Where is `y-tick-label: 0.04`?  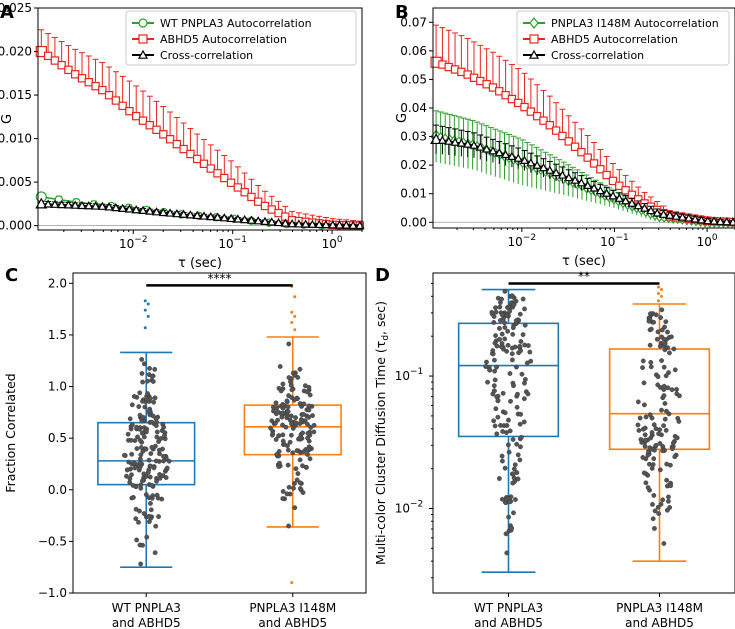
y-tick-label: 0.04 is located at coordinates (413, 108).